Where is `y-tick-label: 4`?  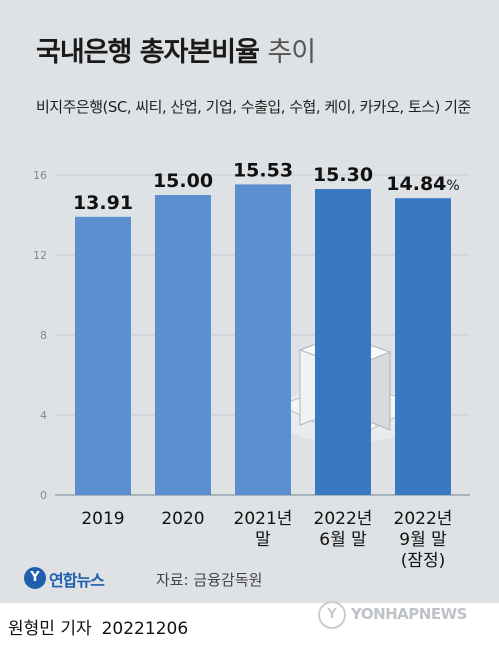 y-tick-label: 4 is located at coordinates (43, 415).